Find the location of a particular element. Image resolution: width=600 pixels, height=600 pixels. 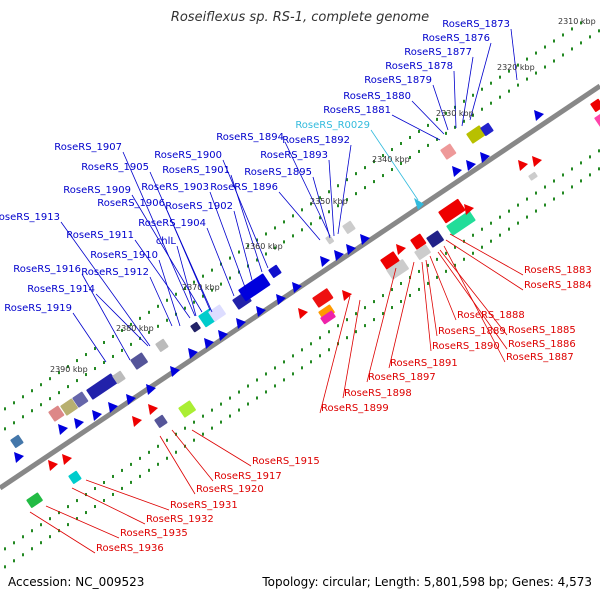

gene-label: RoseRS_1915 is located at coordinates (286, 461).